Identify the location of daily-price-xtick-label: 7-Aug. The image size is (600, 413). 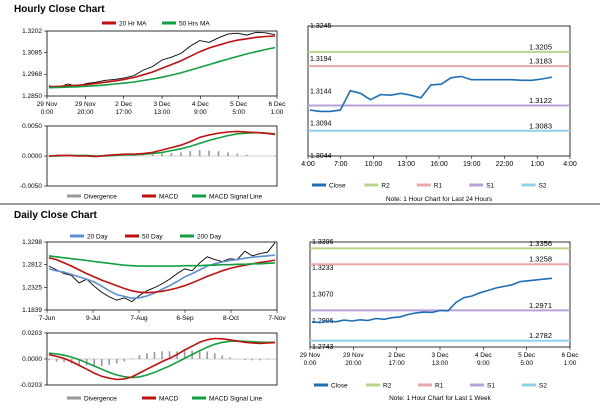
(139, 318).